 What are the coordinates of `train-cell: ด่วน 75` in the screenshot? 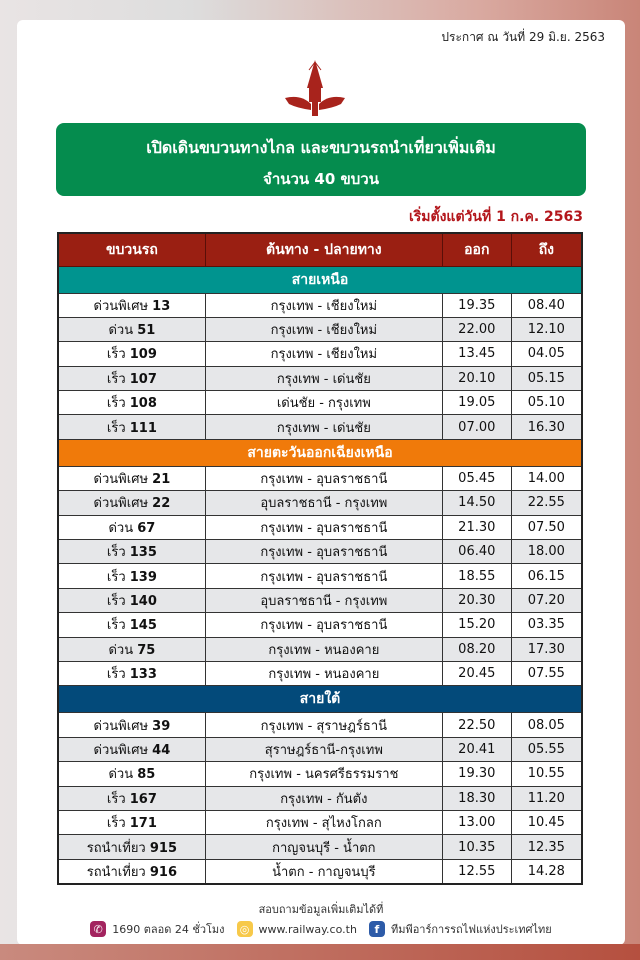 It's located at (131, 649).